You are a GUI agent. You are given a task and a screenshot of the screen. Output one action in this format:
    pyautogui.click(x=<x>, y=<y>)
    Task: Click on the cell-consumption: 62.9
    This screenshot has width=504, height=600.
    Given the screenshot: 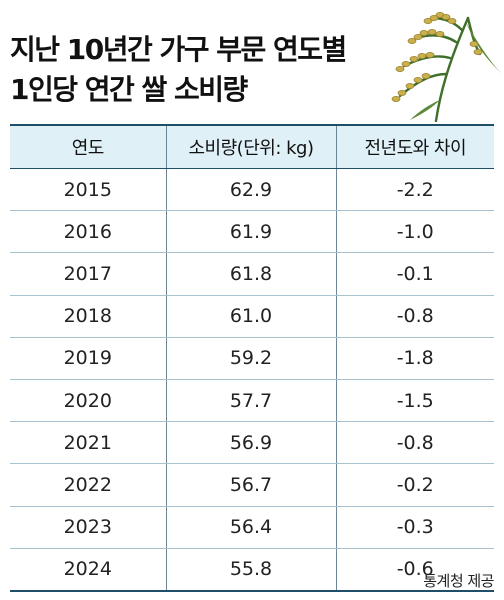 What is the action you would take?
    pyautogui.click(x=250, y=190)
    